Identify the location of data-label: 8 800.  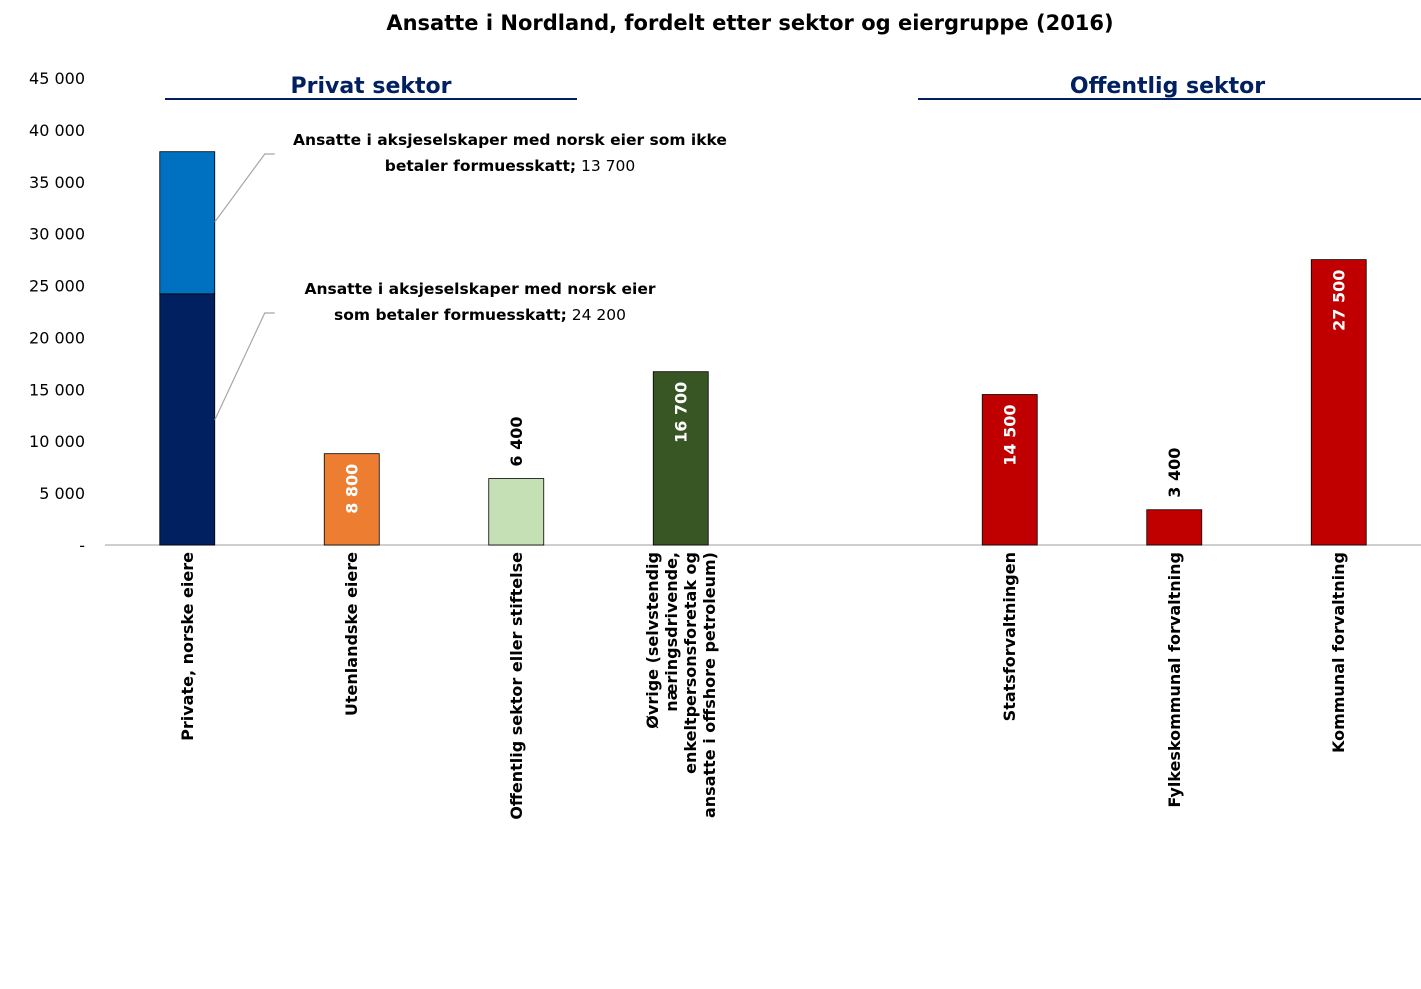
(352, 489).